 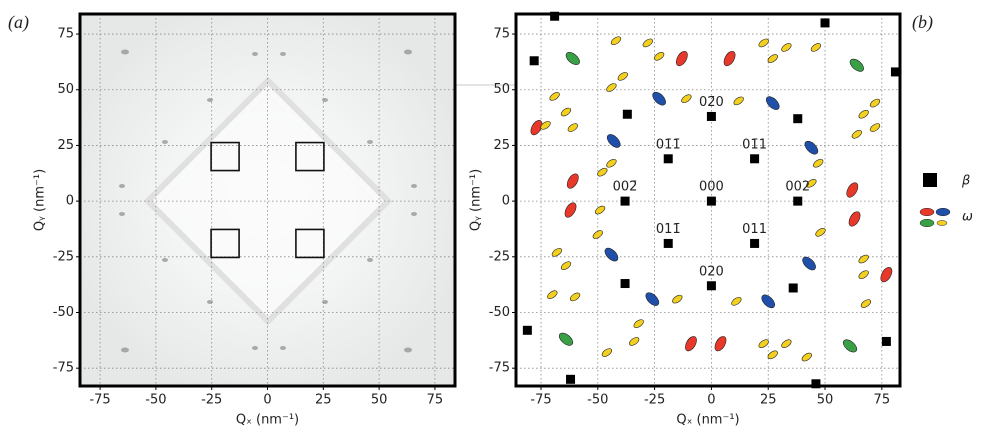 I want to click on spot-label: 011̄, so click(x=668, y=229).